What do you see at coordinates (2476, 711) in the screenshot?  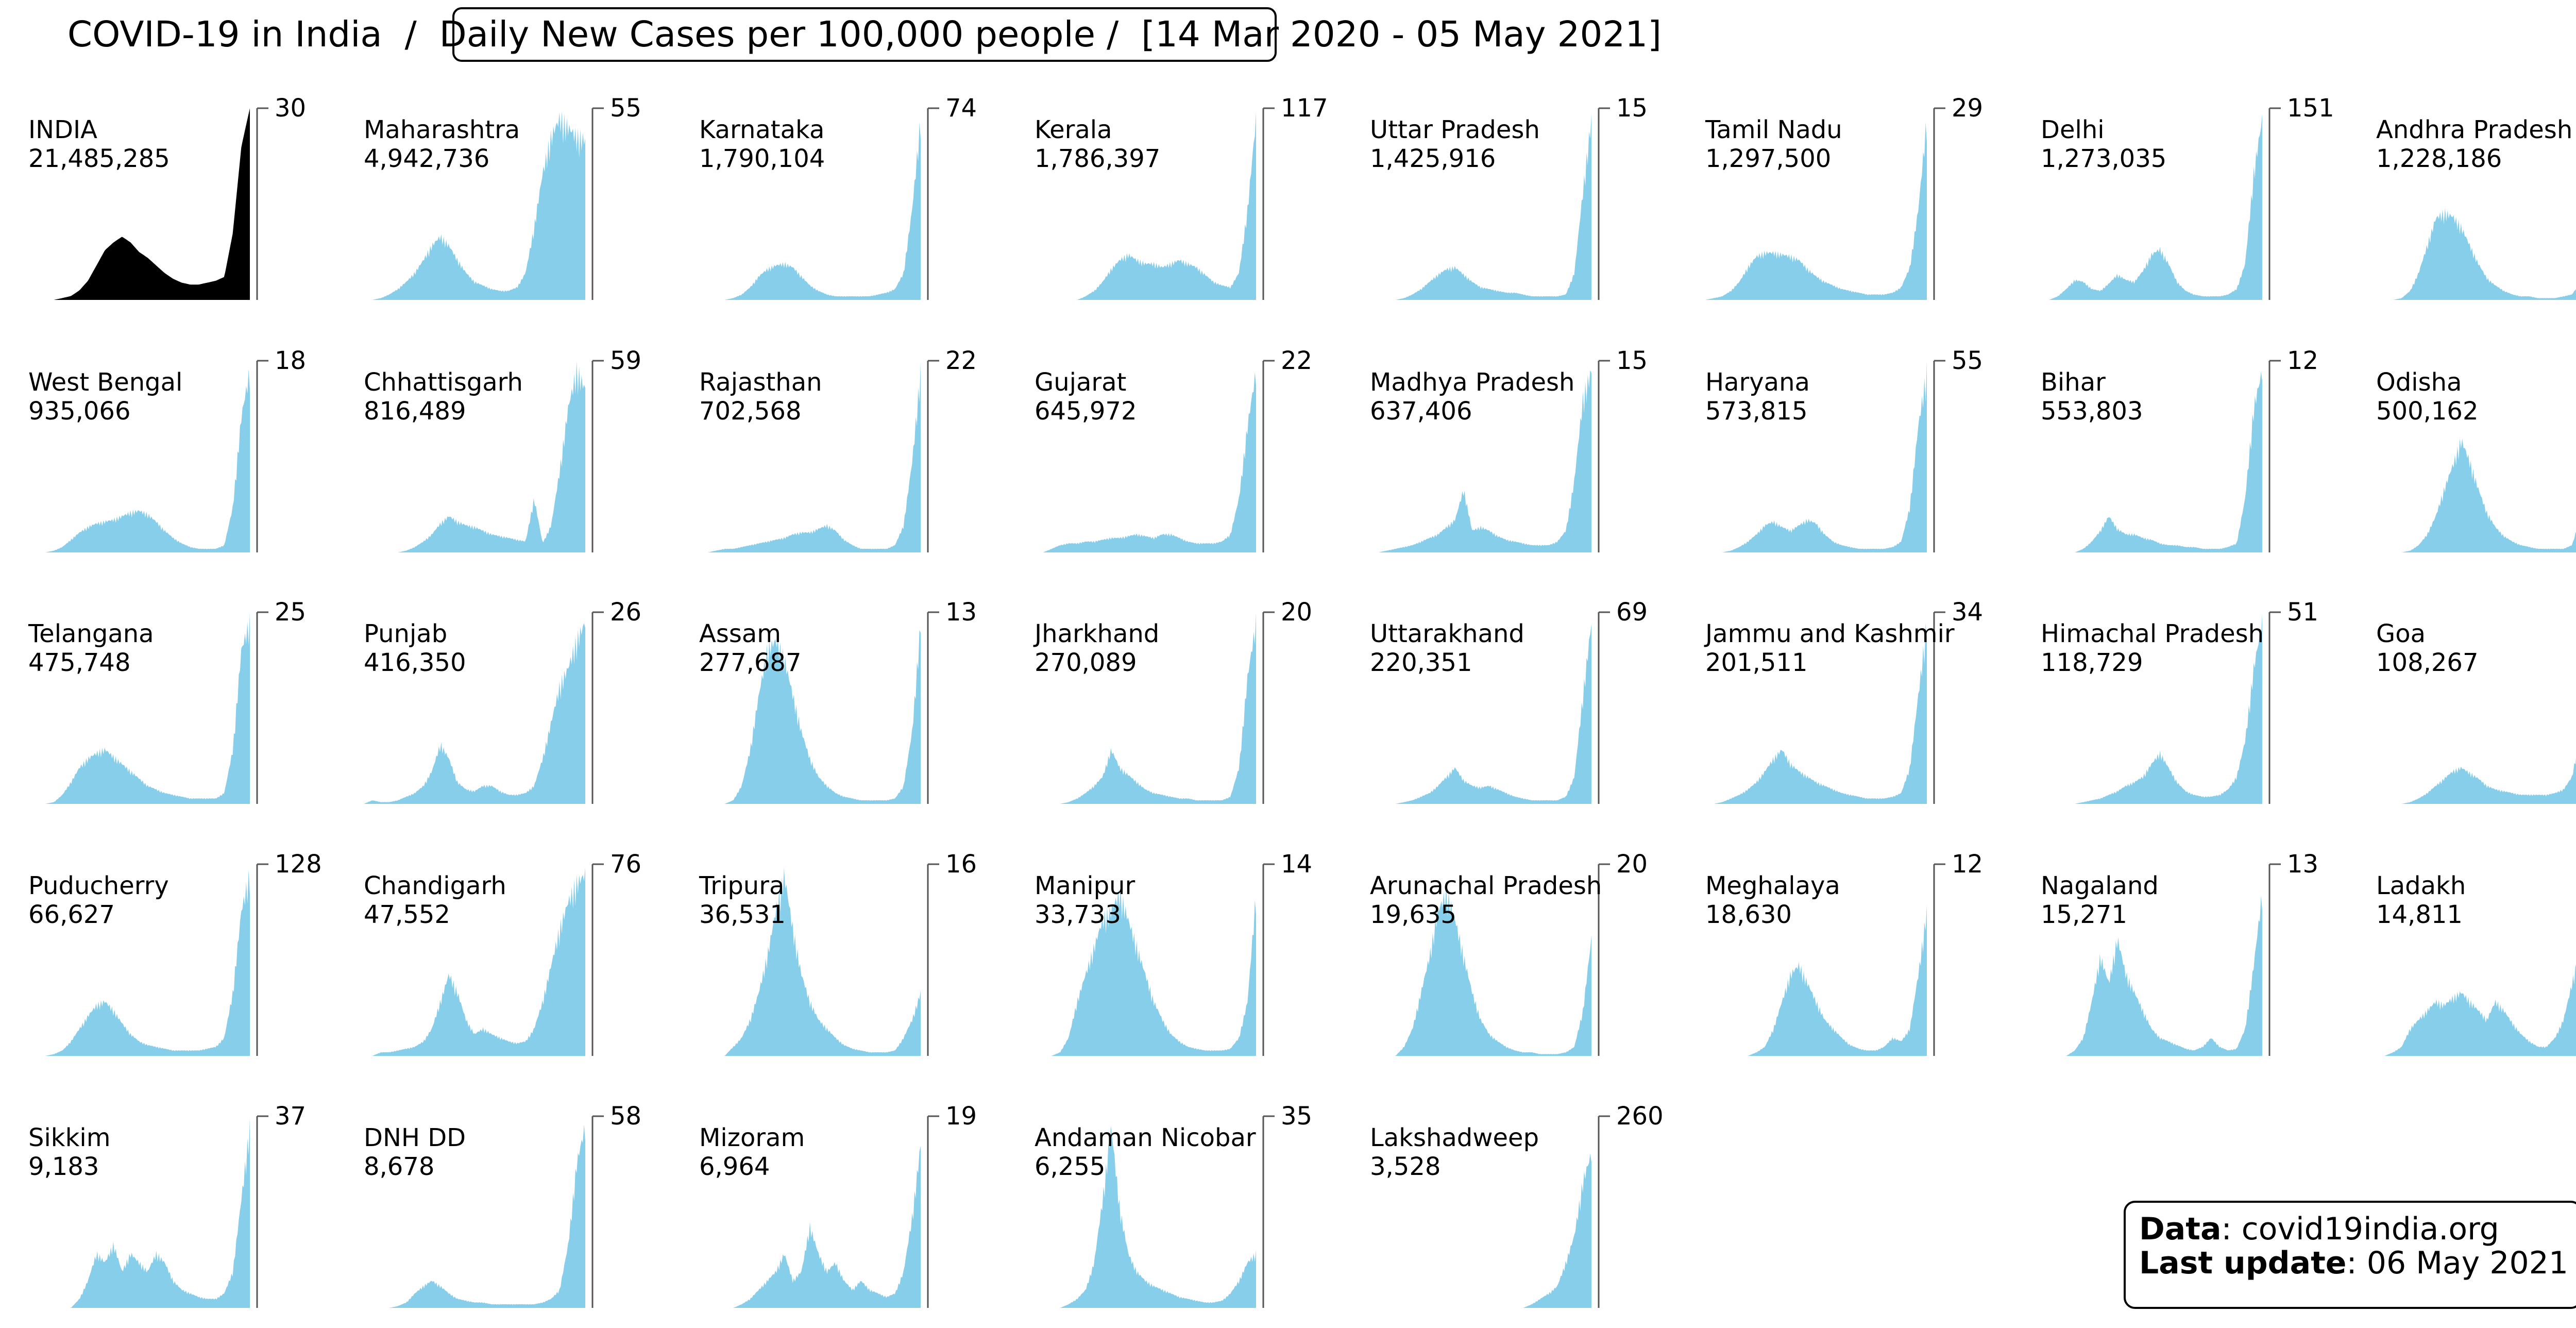 I see `panel-goa: 220Goa108,267` at bounding box center [2476, 711].